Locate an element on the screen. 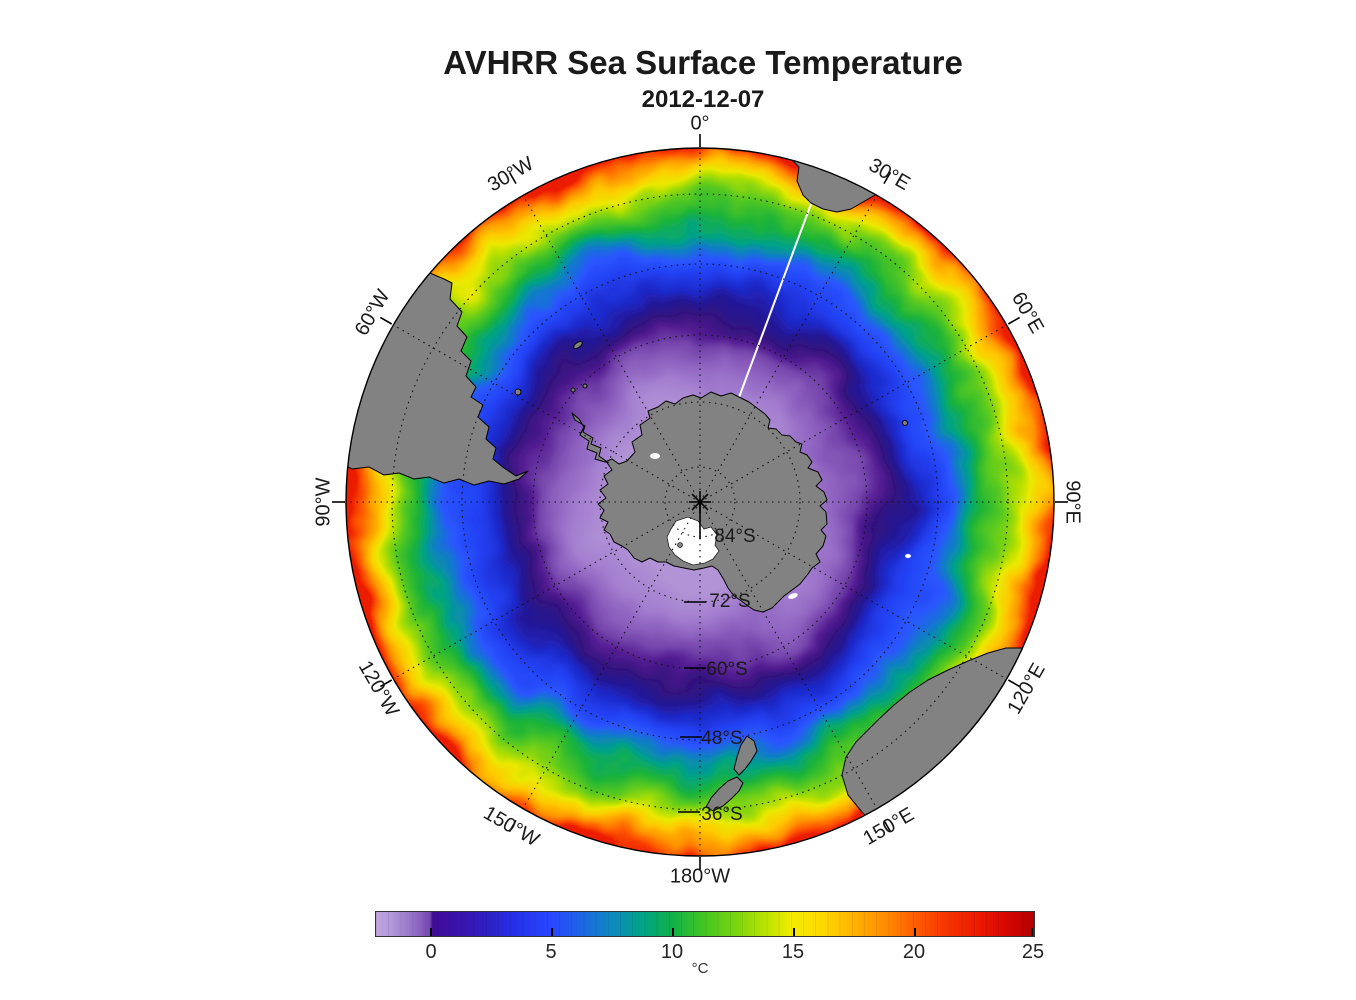 The height and width of the screenshot is (1000, 1356). meridian-label-0: 0° is located at coordinates (700, 123).